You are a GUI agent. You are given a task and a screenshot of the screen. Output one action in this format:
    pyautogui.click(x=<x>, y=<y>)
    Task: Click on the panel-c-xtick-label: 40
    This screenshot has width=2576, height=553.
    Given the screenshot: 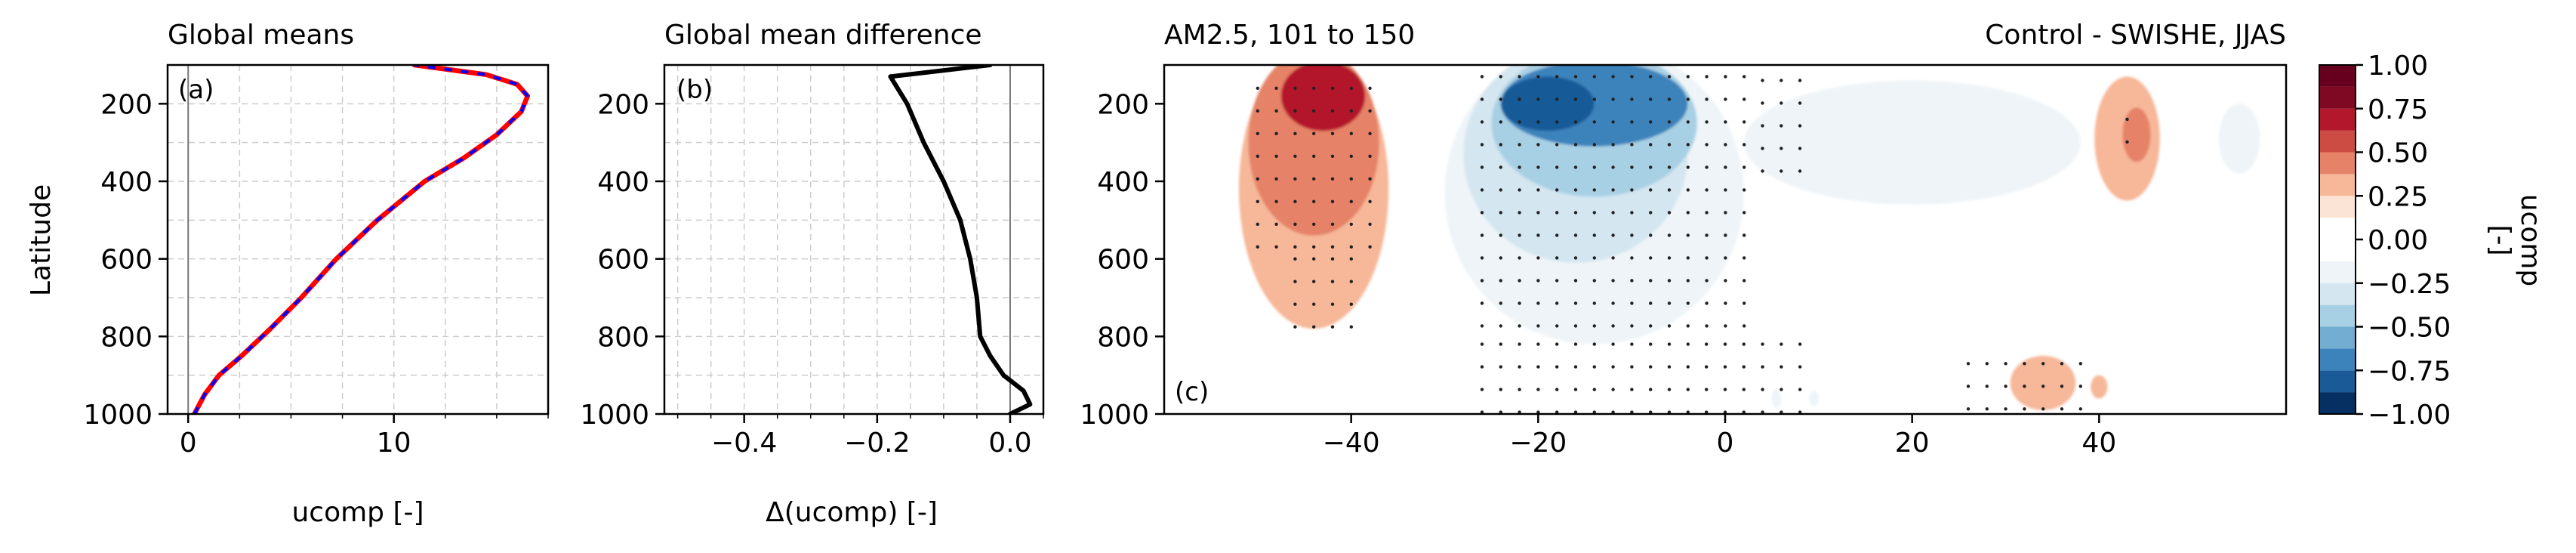 What is the action you would take?
    pyautogui.click(x=2098, y=443)
    